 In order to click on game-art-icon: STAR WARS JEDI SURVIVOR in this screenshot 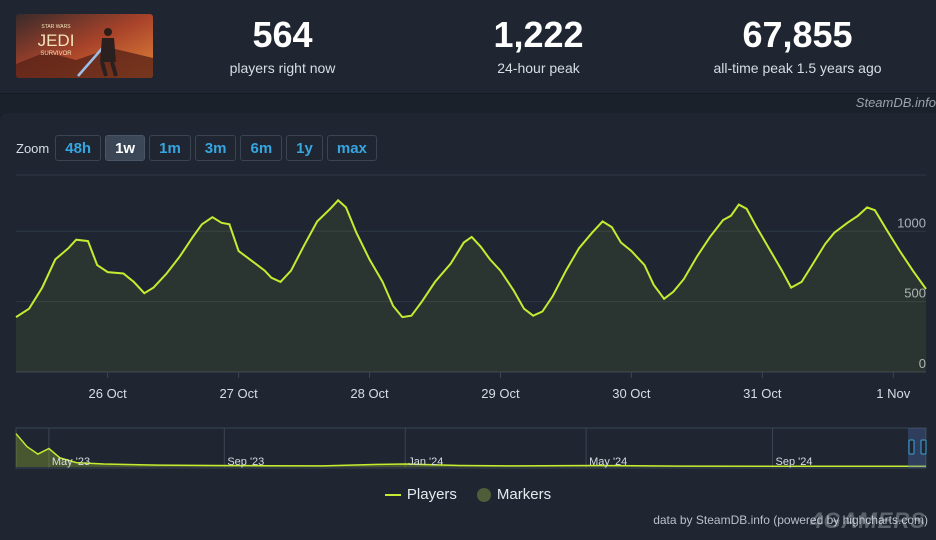, I will do `click(84, 46)`.